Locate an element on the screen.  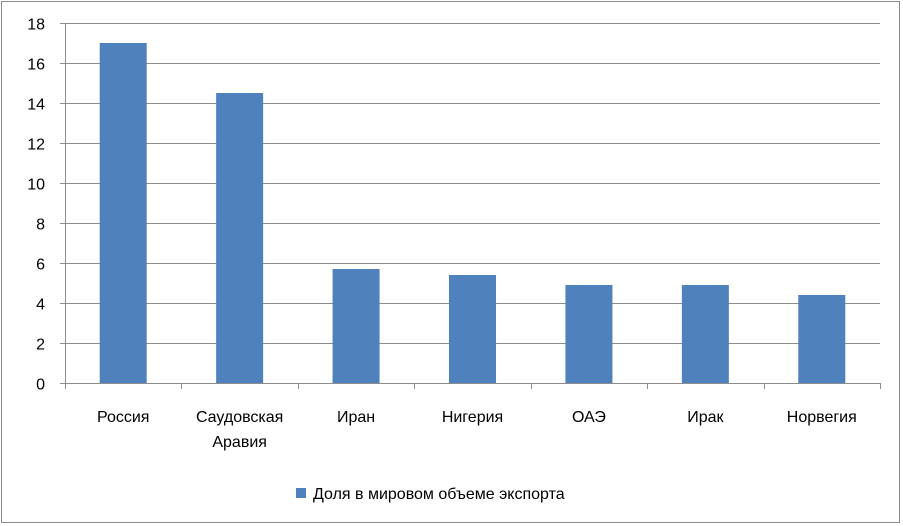
y-tick-label: 12 is located at coordinates (36, 145).